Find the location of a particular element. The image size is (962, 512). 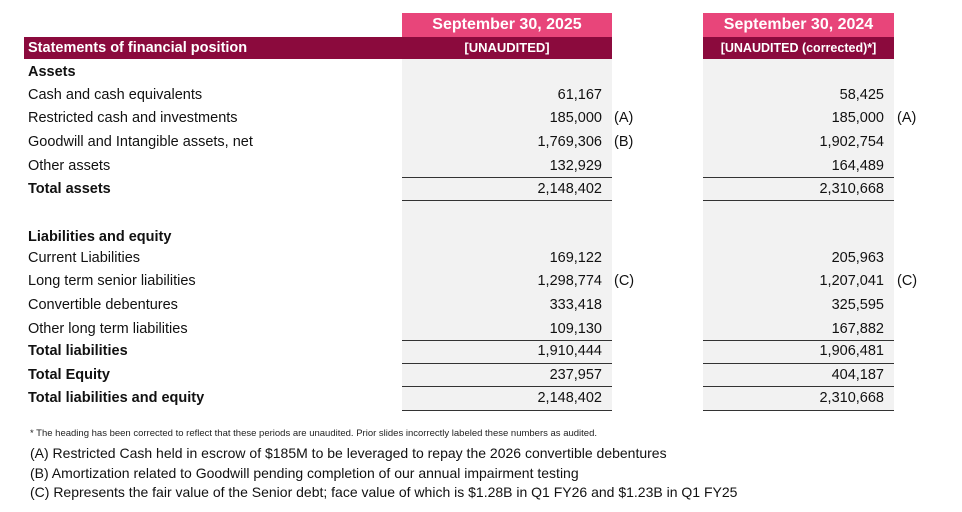

total-assets-top-rule-2024 is located at coordinates (798, 177).